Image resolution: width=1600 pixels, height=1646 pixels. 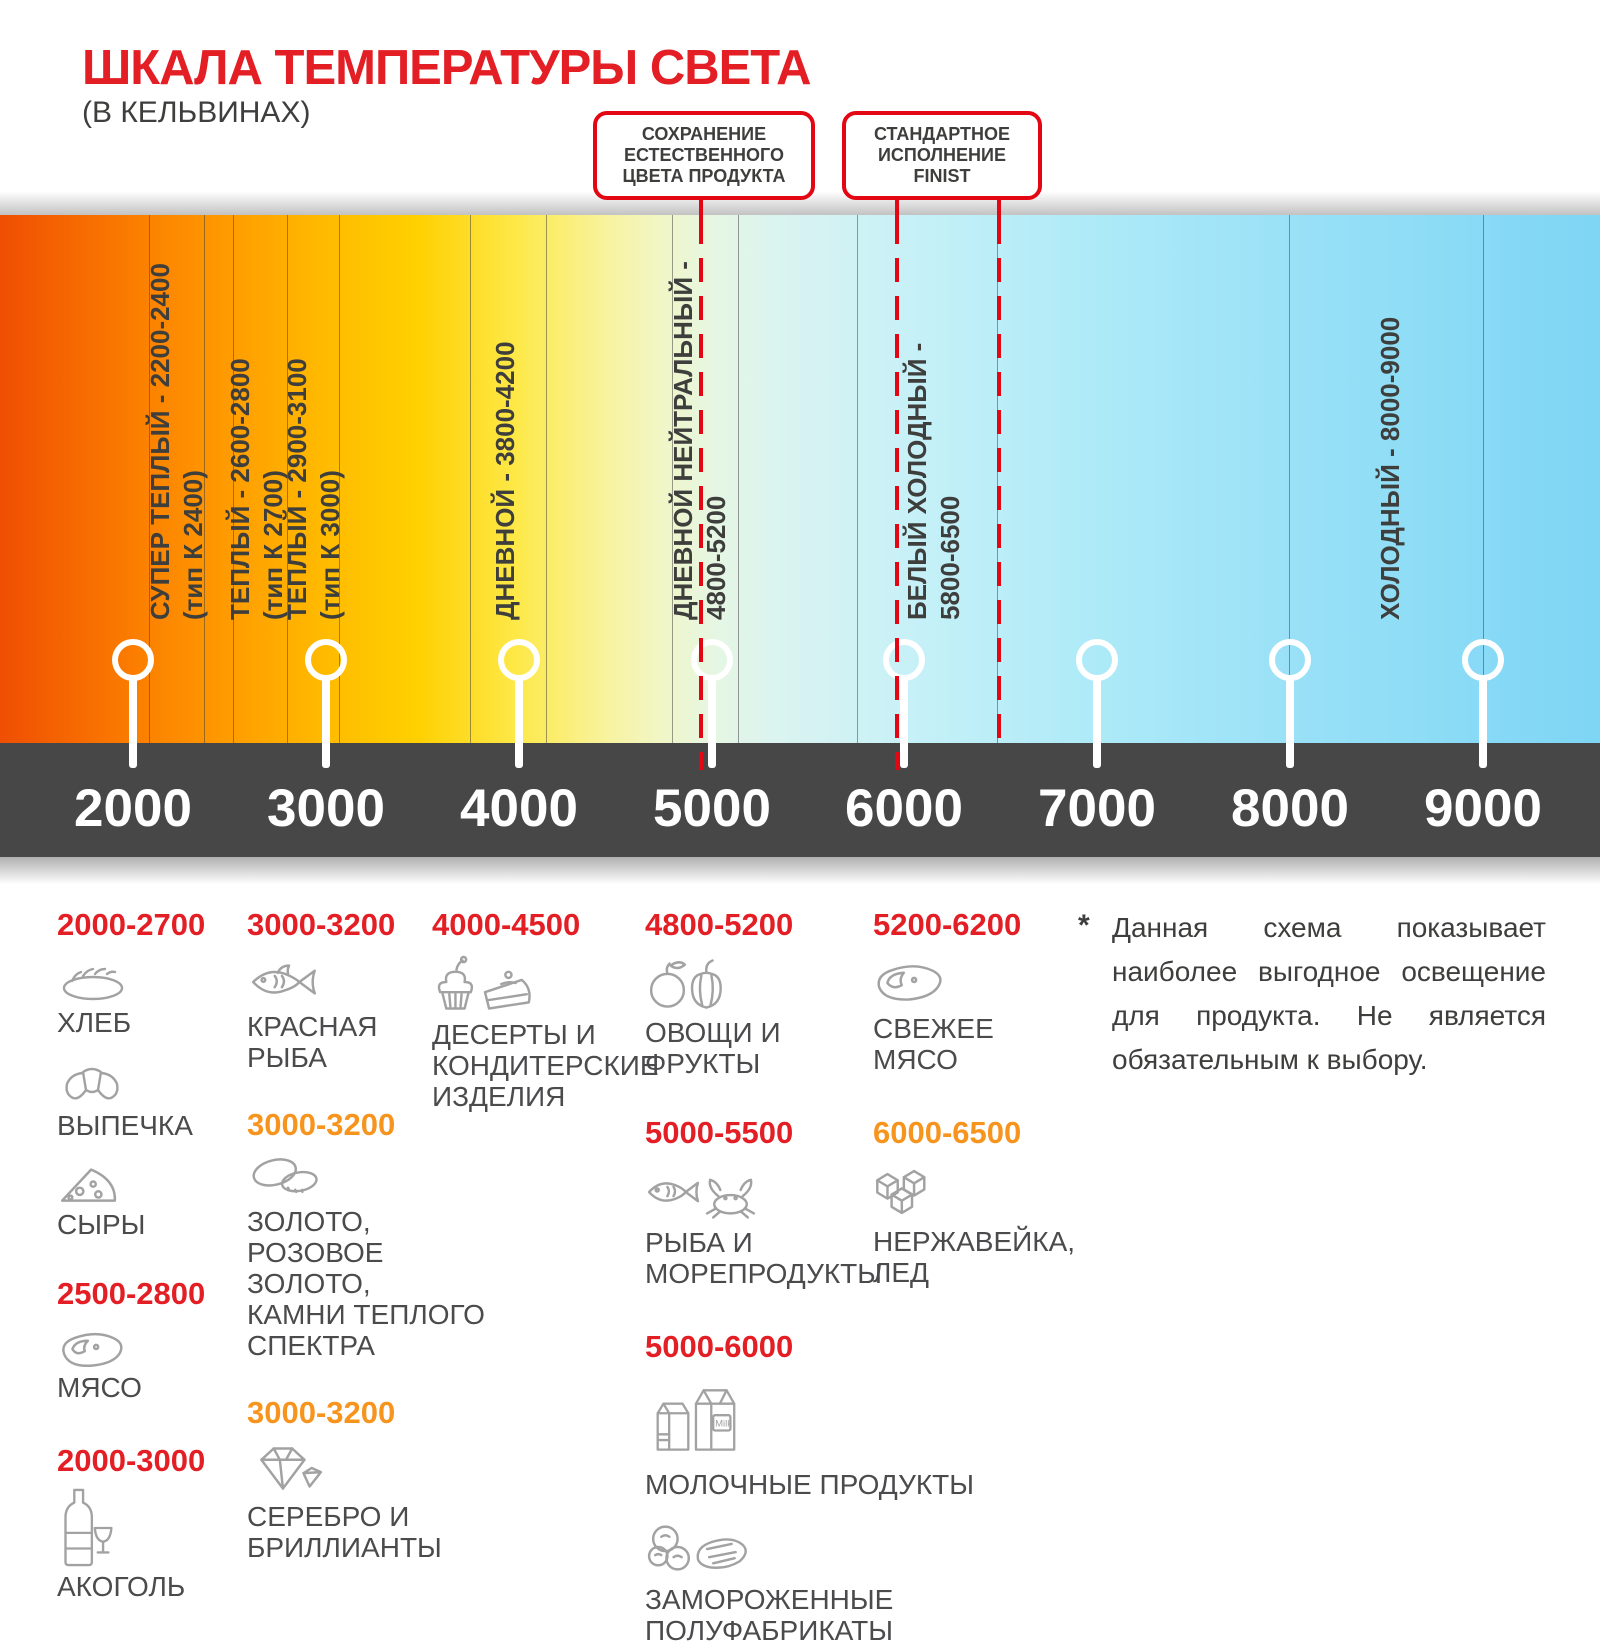 What do you see at coordinates (800, 203) in the screenshot?
I see `band-top-shadow` at bounding box center [800, 203].